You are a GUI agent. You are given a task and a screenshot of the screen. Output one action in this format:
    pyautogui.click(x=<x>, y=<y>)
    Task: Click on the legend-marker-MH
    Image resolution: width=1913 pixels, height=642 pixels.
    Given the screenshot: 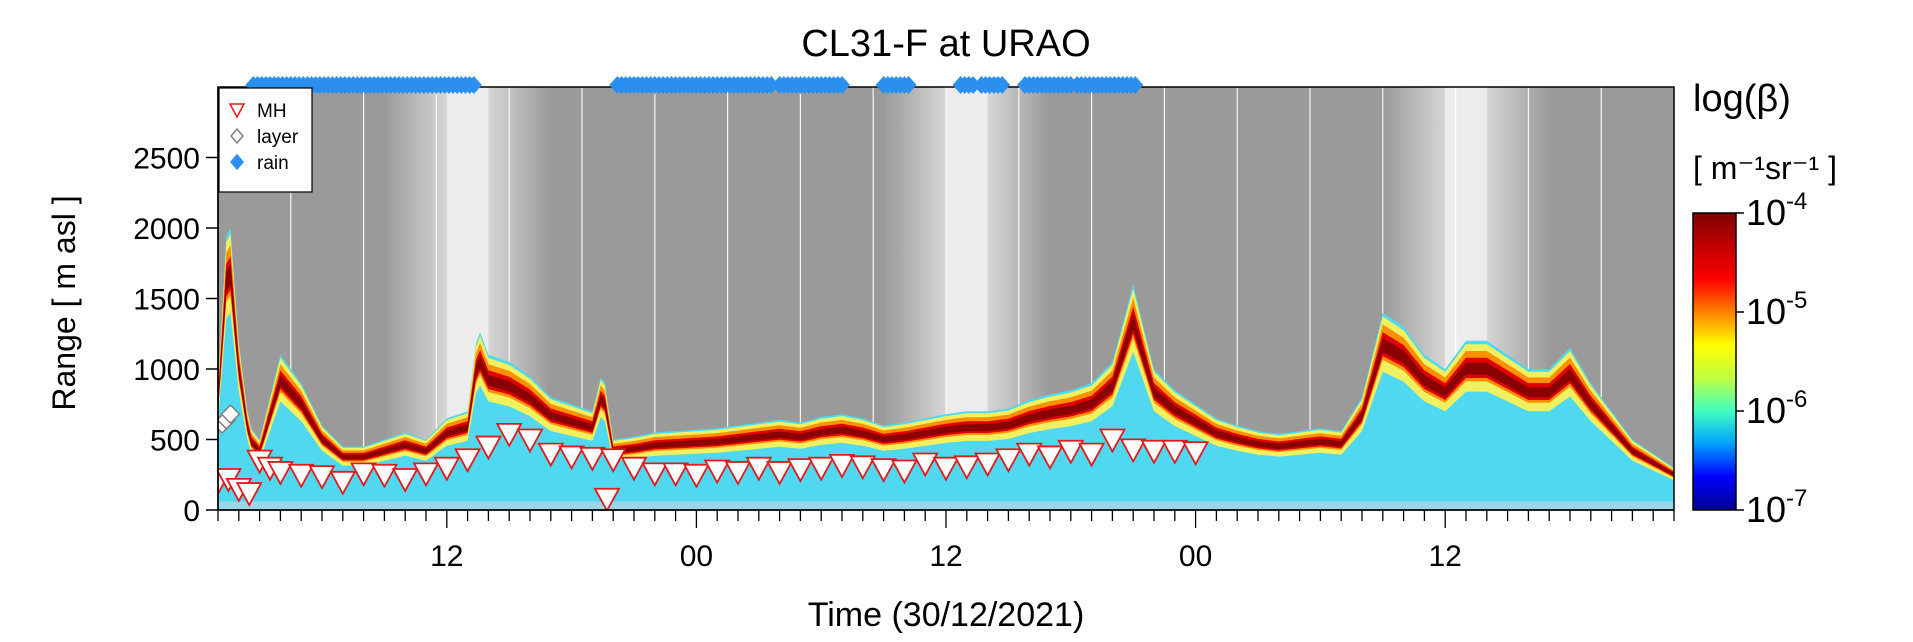 What is the action you would take?
    pyautogui.click(x=237, y=111)
    